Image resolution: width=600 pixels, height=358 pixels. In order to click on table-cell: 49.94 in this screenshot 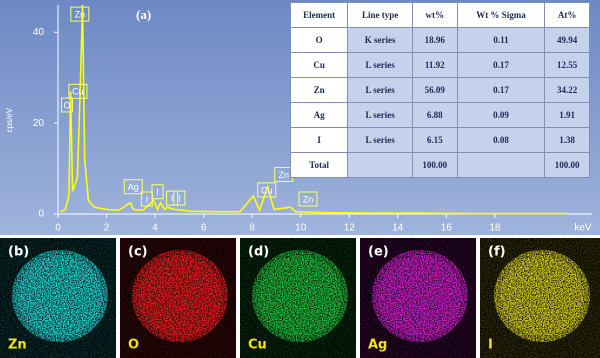, I will do `click(567, 40)`.